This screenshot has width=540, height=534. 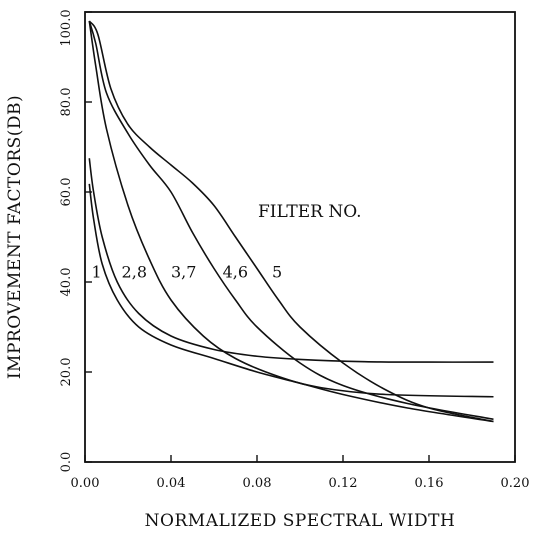 What do you see at coordinates (171, 483) in the screenshot?
I see `x-tick-label: 0.04` at bounding box center [171, 483].